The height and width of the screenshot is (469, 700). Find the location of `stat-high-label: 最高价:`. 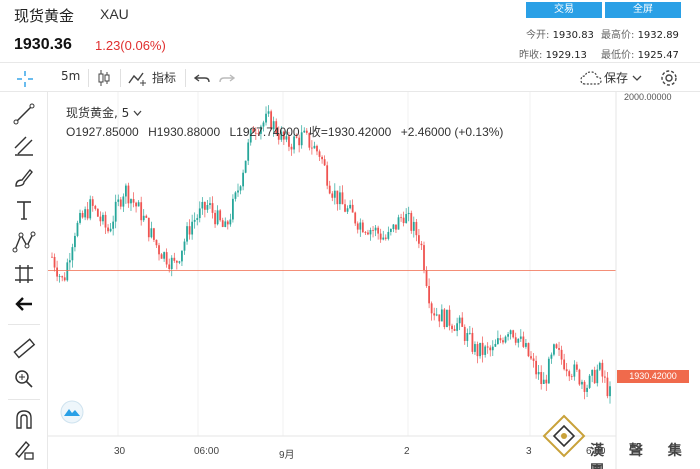

stat-high-label: 最高价: is located at coordinates (618, 35).